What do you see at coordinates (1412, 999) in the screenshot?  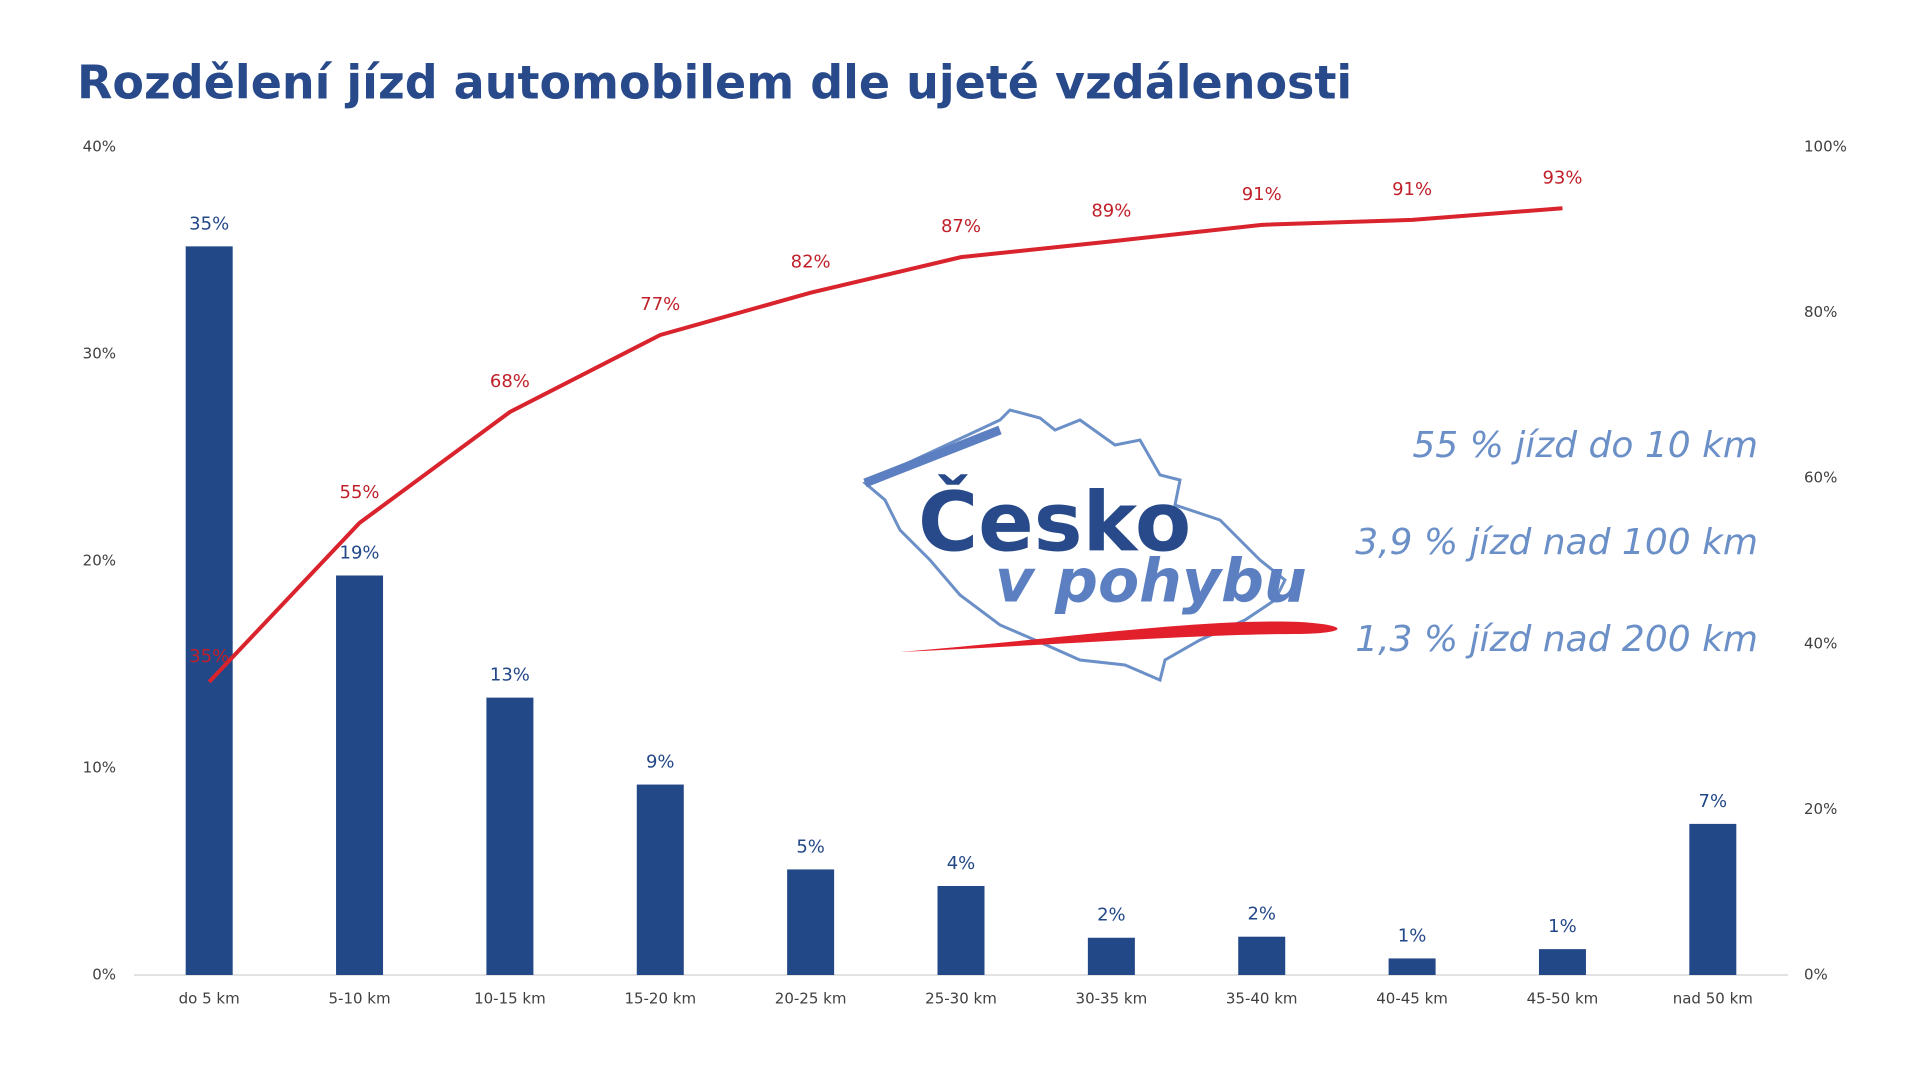 I see `x-tick-label: 40-45 km` at bounding box center [1412, 999].